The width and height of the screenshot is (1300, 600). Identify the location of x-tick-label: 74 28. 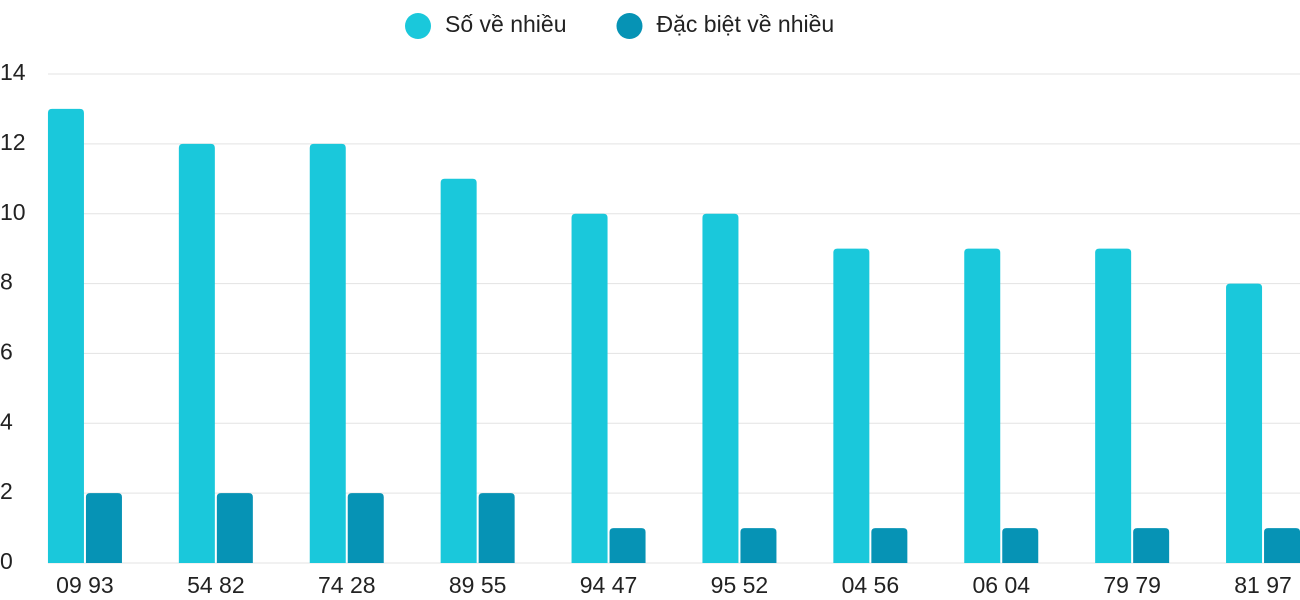
(347, 585).